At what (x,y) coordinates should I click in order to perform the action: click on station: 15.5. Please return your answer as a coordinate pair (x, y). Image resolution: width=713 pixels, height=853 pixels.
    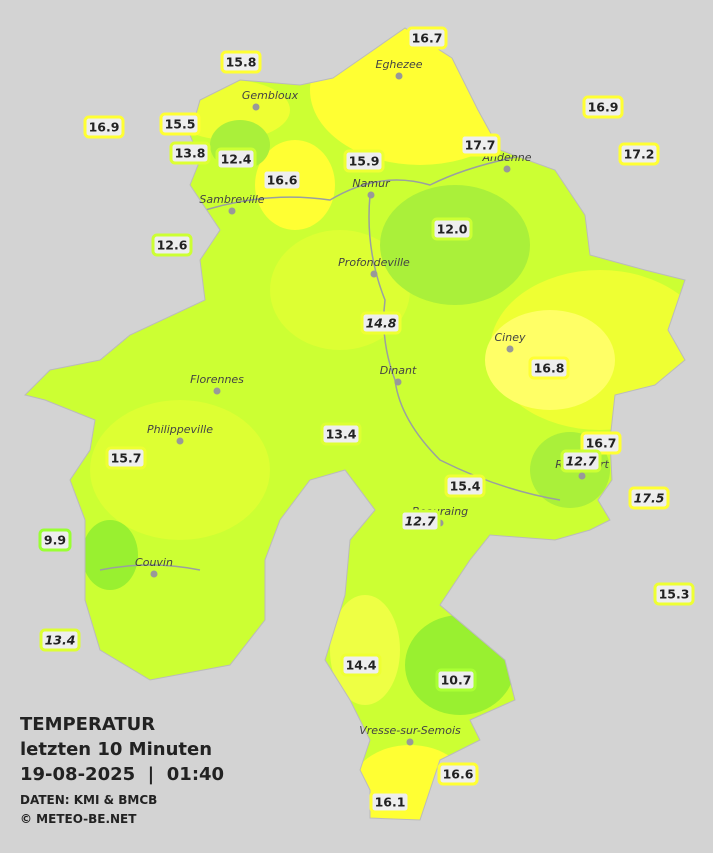
    Looking at the image, I should click on (180, 124).